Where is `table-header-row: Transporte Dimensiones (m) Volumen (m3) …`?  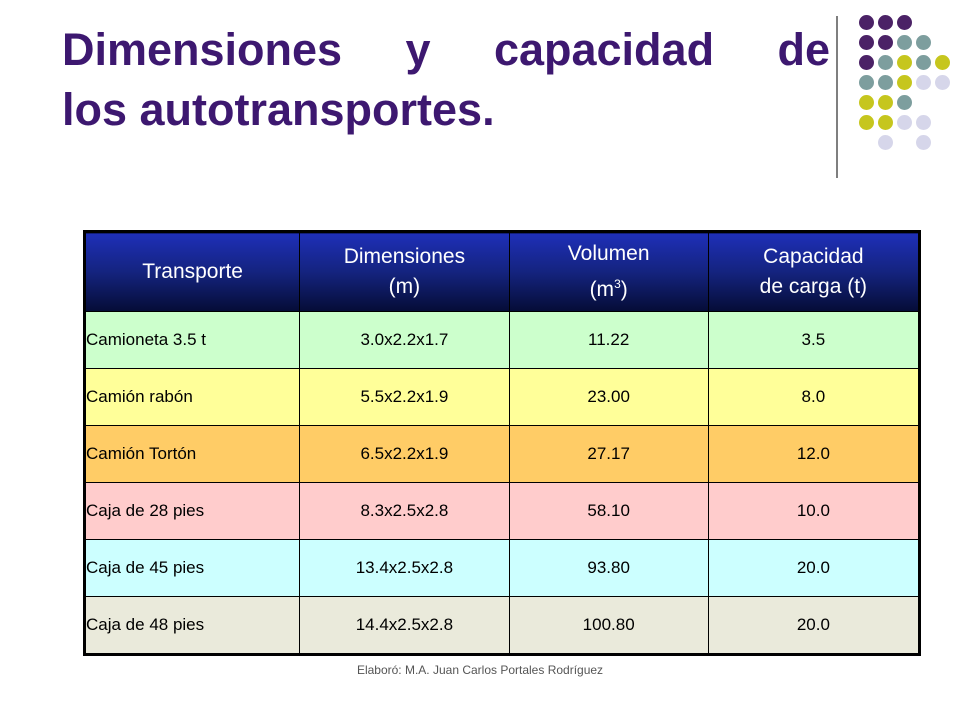
table-header-row: Transporte Dimensiones (m) Volumen (m3) … is located at coordinates (502, 271).